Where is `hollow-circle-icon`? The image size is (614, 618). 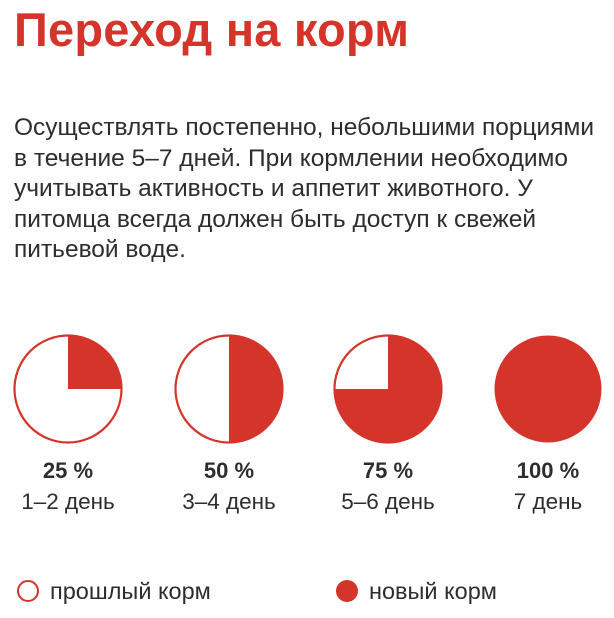 hollow-circle-icon is located at coordinates (28, 591).